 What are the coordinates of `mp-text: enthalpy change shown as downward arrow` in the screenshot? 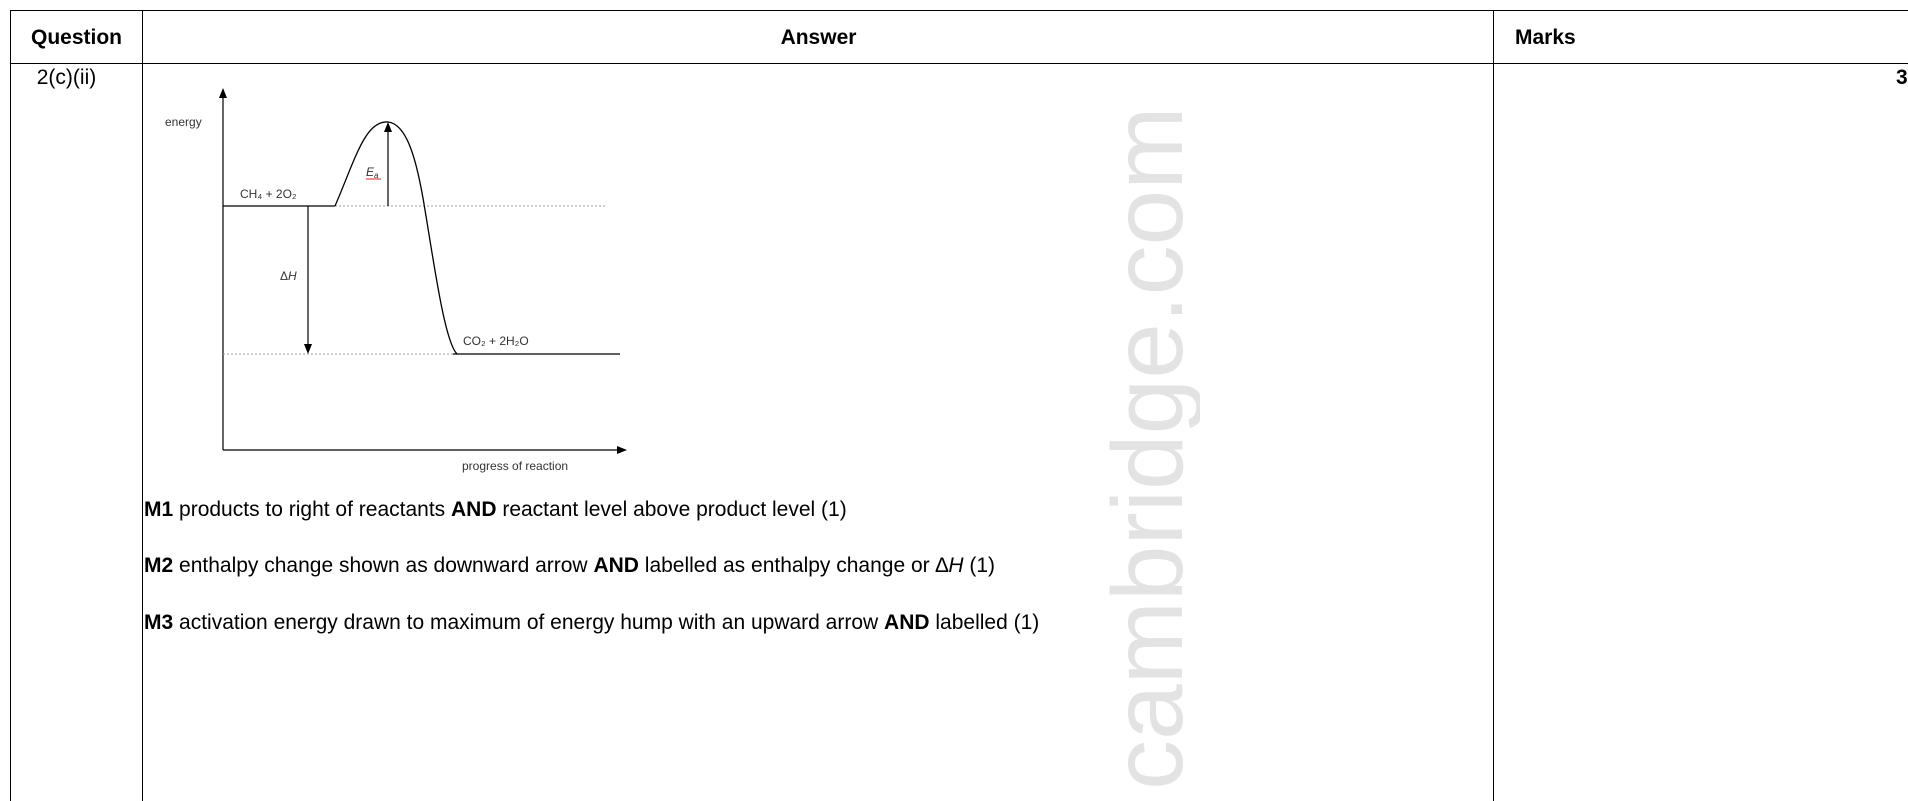 It's located at (383, 565).